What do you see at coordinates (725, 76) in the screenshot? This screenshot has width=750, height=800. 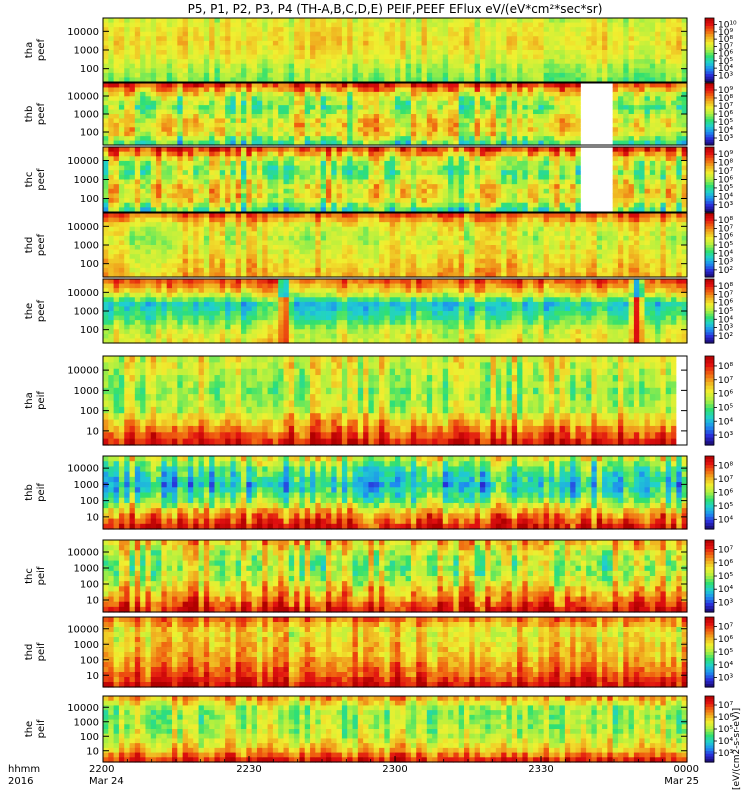 I see `colorbar-tick-label: 10³` at bounding box center [725, 76].